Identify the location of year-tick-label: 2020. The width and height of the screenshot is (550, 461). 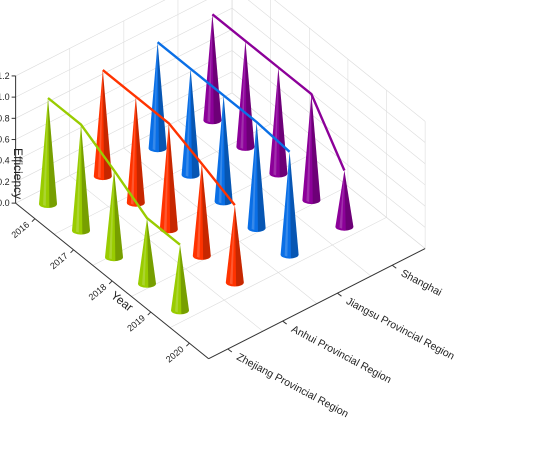
(175, 354).